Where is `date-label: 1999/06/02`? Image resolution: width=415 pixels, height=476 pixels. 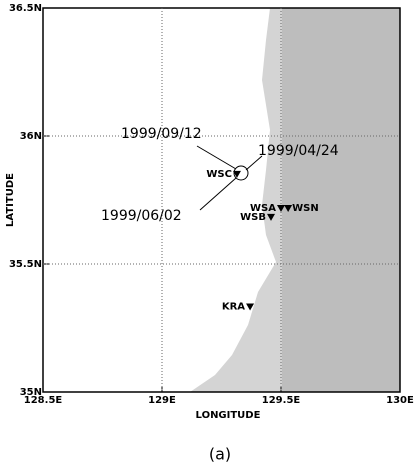 date-label: 1999/06/02 is located at coordinates (141, 216).